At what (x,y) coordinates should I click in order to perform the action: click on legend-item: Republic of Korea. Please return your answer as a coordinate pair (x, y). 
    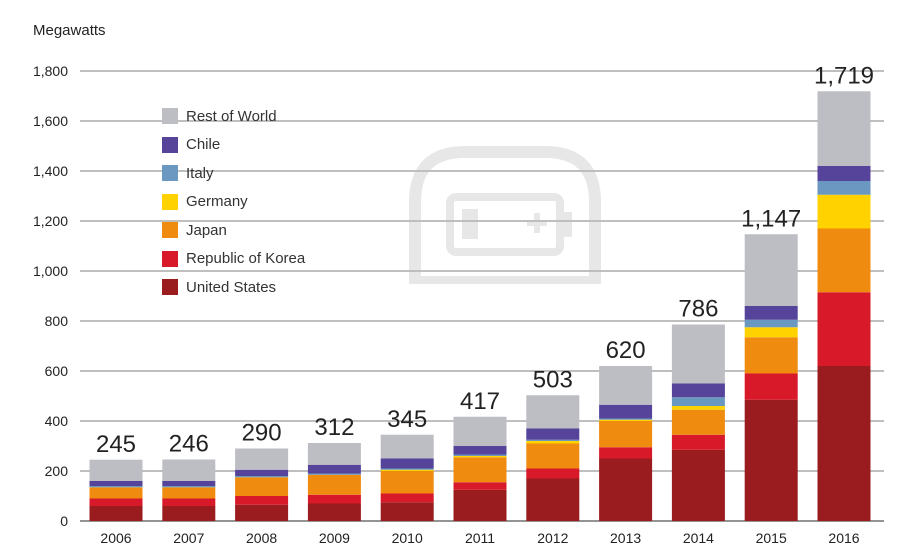
    Looking at the image, I should click on (233, 259).